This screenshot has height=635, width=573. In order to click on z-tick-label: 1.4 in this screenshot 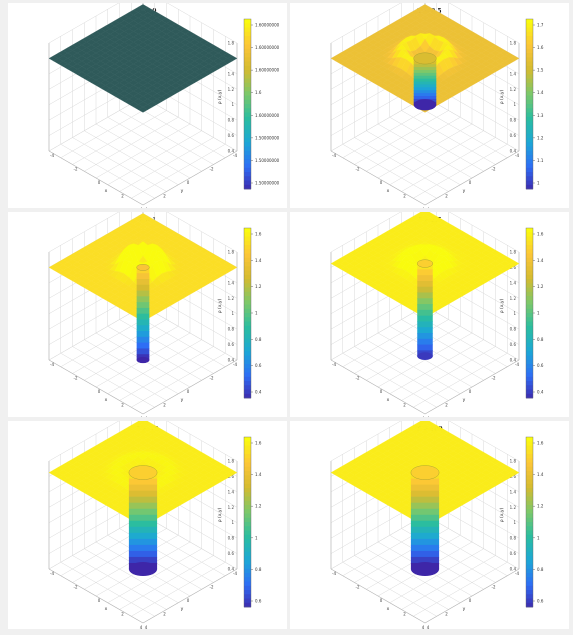, I will do `click(231, 73)`.